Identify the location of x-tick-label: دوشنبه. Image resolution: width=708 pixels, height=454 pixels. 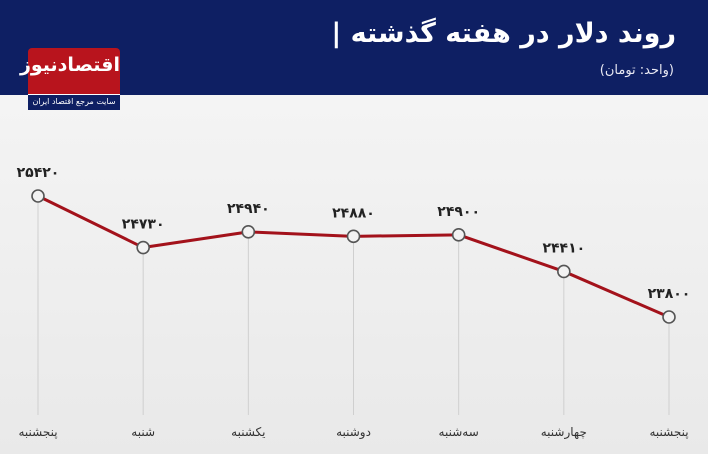
(353, 432).